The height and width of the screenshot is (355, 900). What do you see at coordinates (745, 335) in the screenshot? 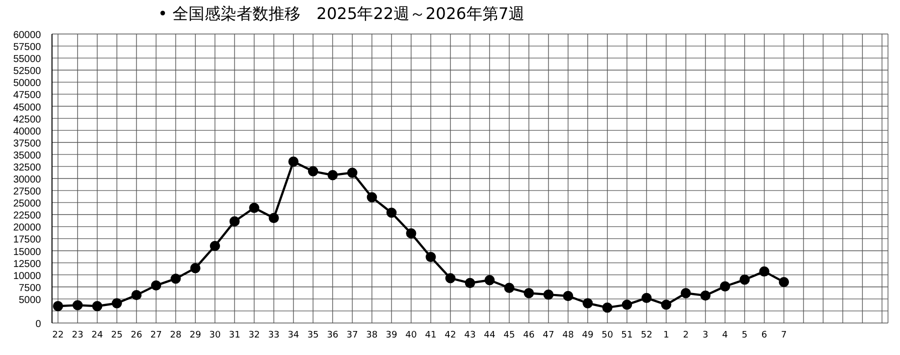
I see `x-tick-label: 5` at bounding box center [745, 335].